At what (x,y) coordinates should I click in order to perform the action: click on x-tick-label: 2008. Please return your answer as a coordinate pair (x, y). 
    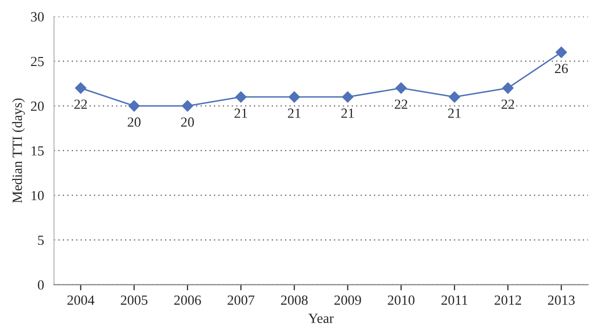
    Looking at the image, I should click on (294, 300).